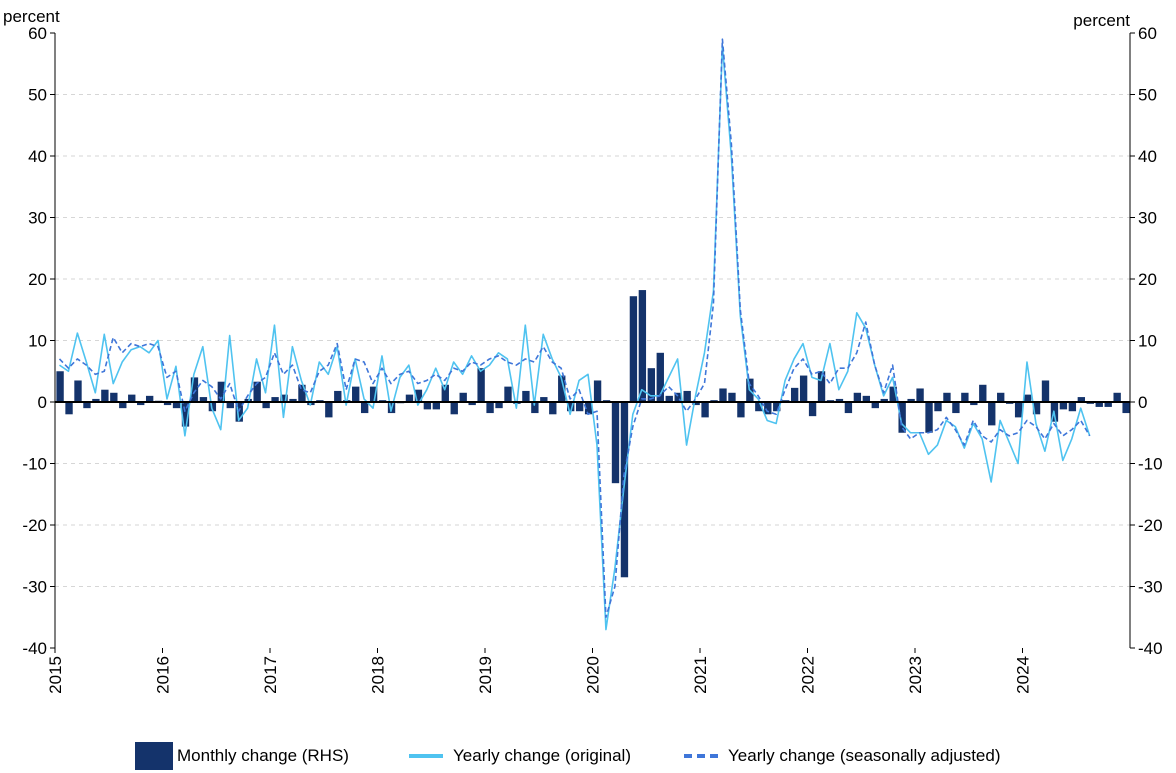 The image size is (1176, 773). I want to click on x-tick-label: 2016, so click(163, 675).